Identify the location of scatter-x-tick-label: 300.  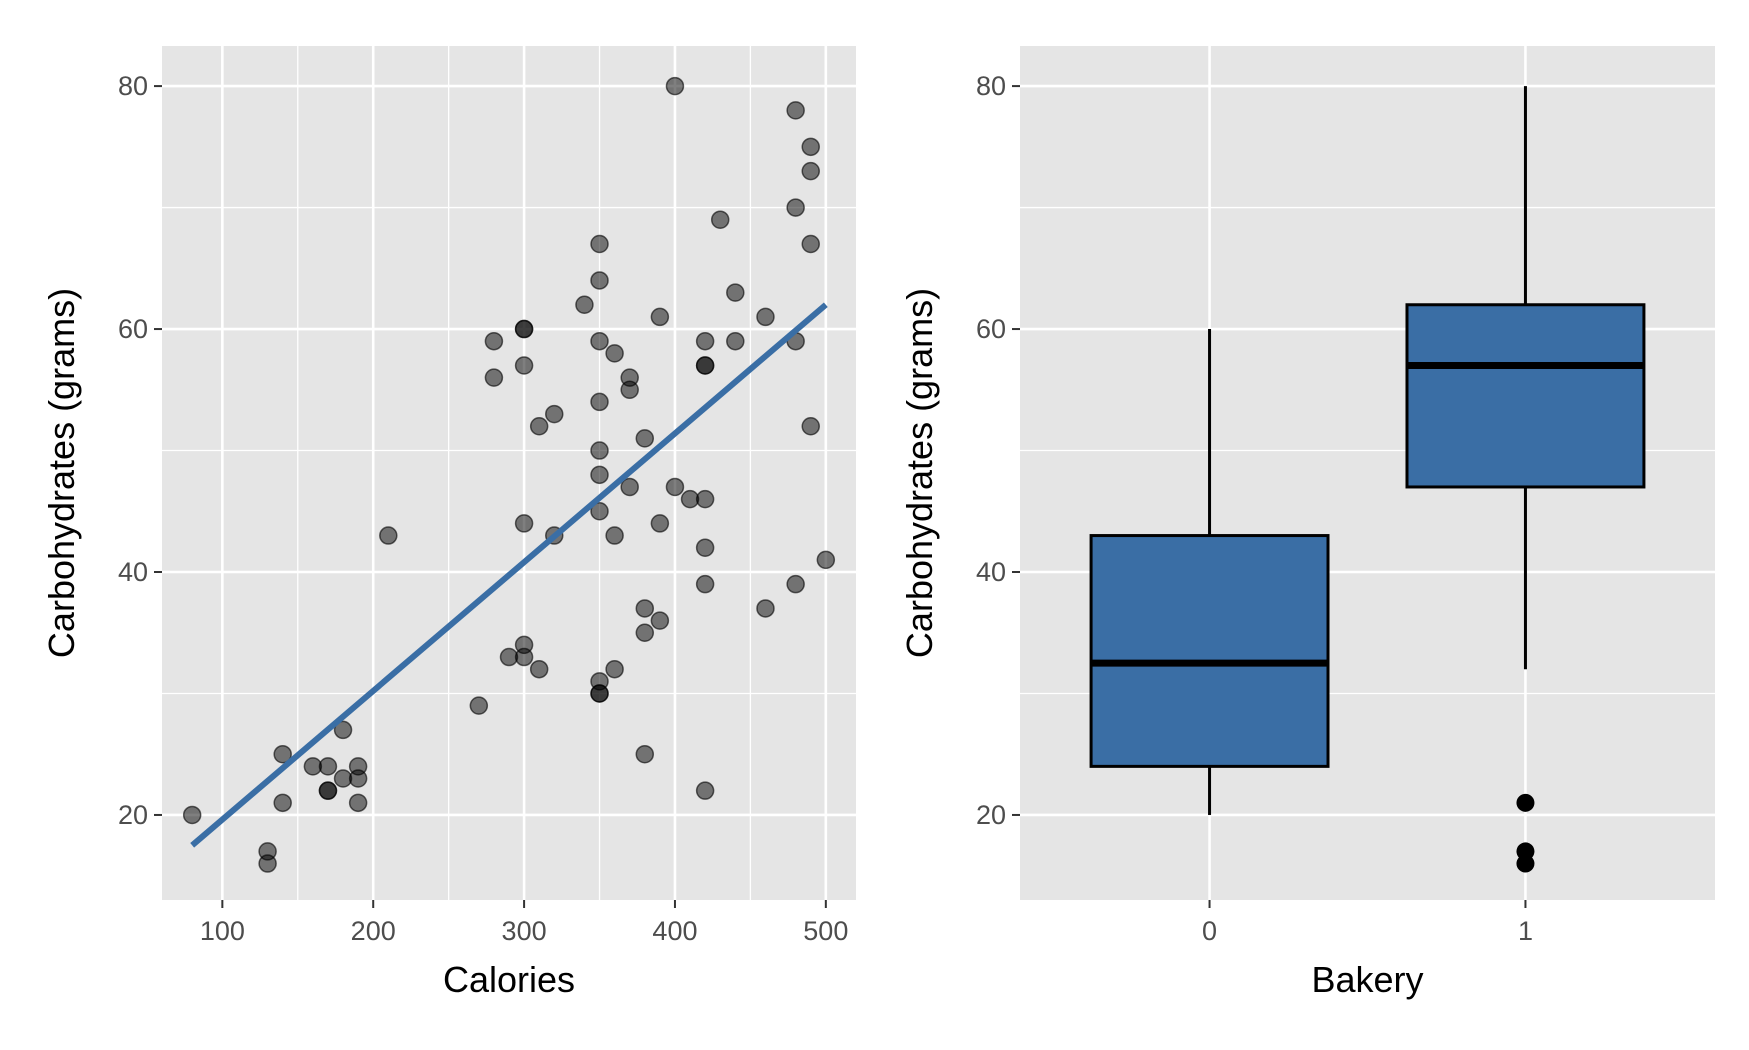
(524, 931).